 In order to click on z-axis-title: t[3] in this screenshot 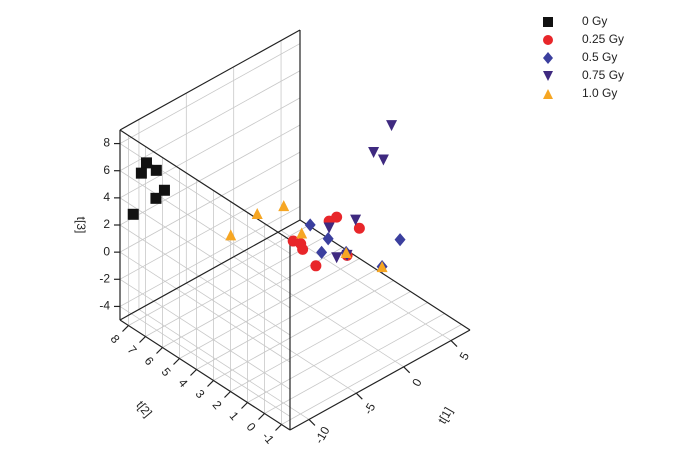, I will do `click(81, 225)`.